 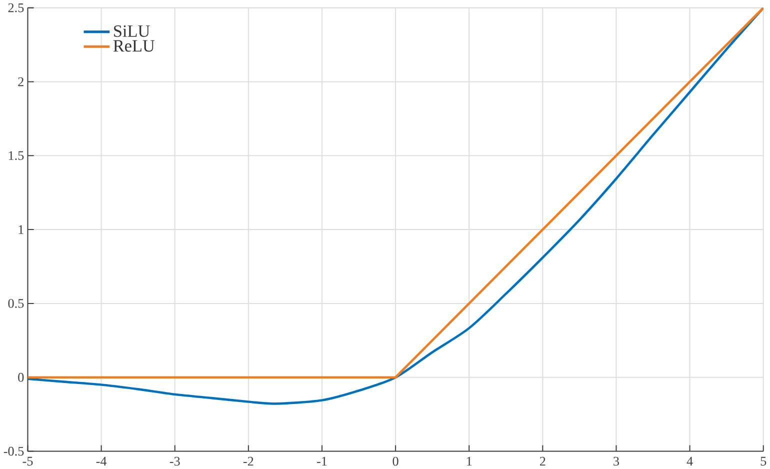 I want to click on x-tick-label: -2, so click(x=248, y=461).